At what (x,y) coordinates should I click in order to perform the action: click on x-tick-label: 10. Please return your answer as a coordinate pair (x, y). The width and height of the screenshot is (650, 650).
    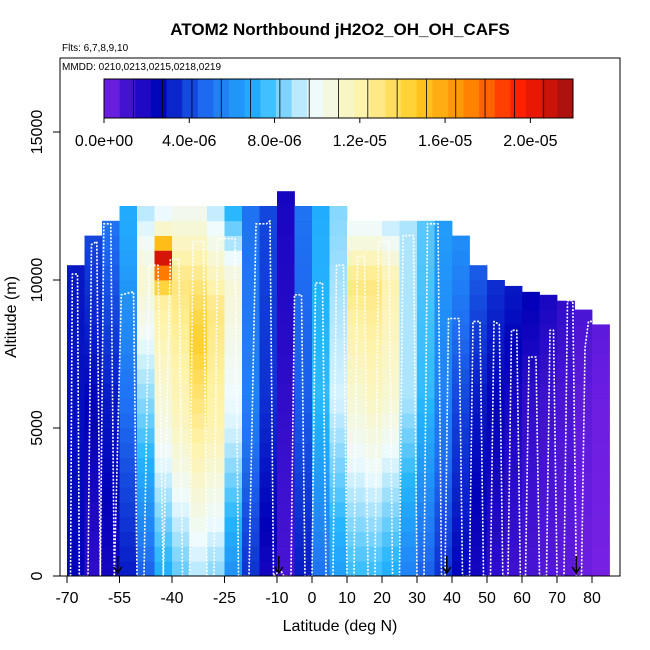
    Looking at the image, I should click on (347, 598).